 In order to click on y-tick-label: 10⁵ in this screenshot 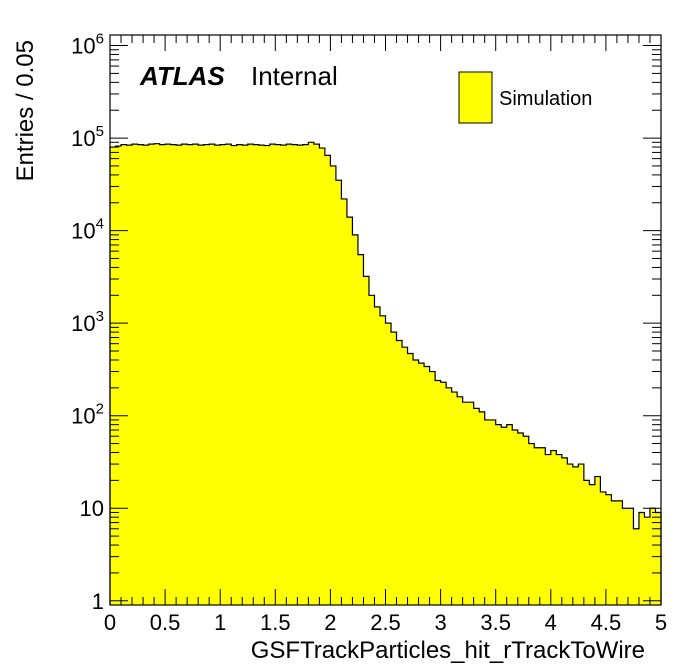, I will do `click(87, 137)`.